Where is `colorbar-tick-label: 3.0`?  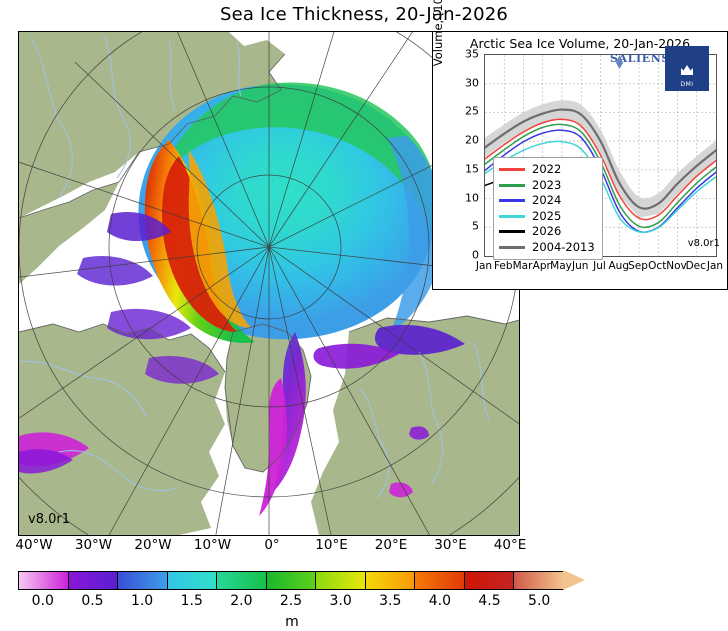 colorbar-tick-label: 3.0 is located at coordinates (340, 601).